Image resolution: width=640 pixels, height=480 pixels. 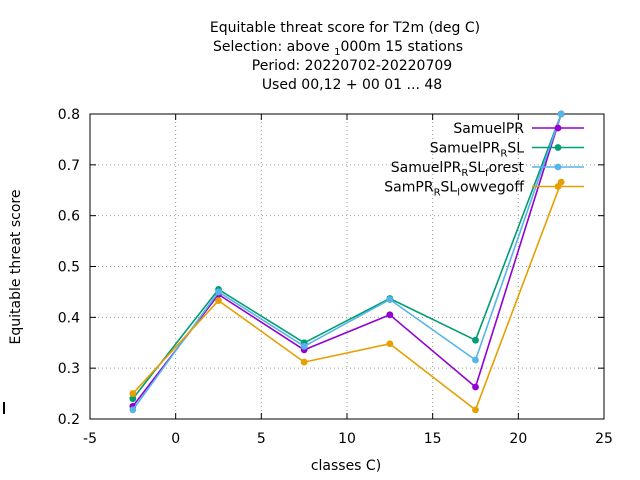 What do you see at coordinates (69, 217) in the screenshot?
I see `y-tick-label: 0.6` at bounding box center [69, 217].